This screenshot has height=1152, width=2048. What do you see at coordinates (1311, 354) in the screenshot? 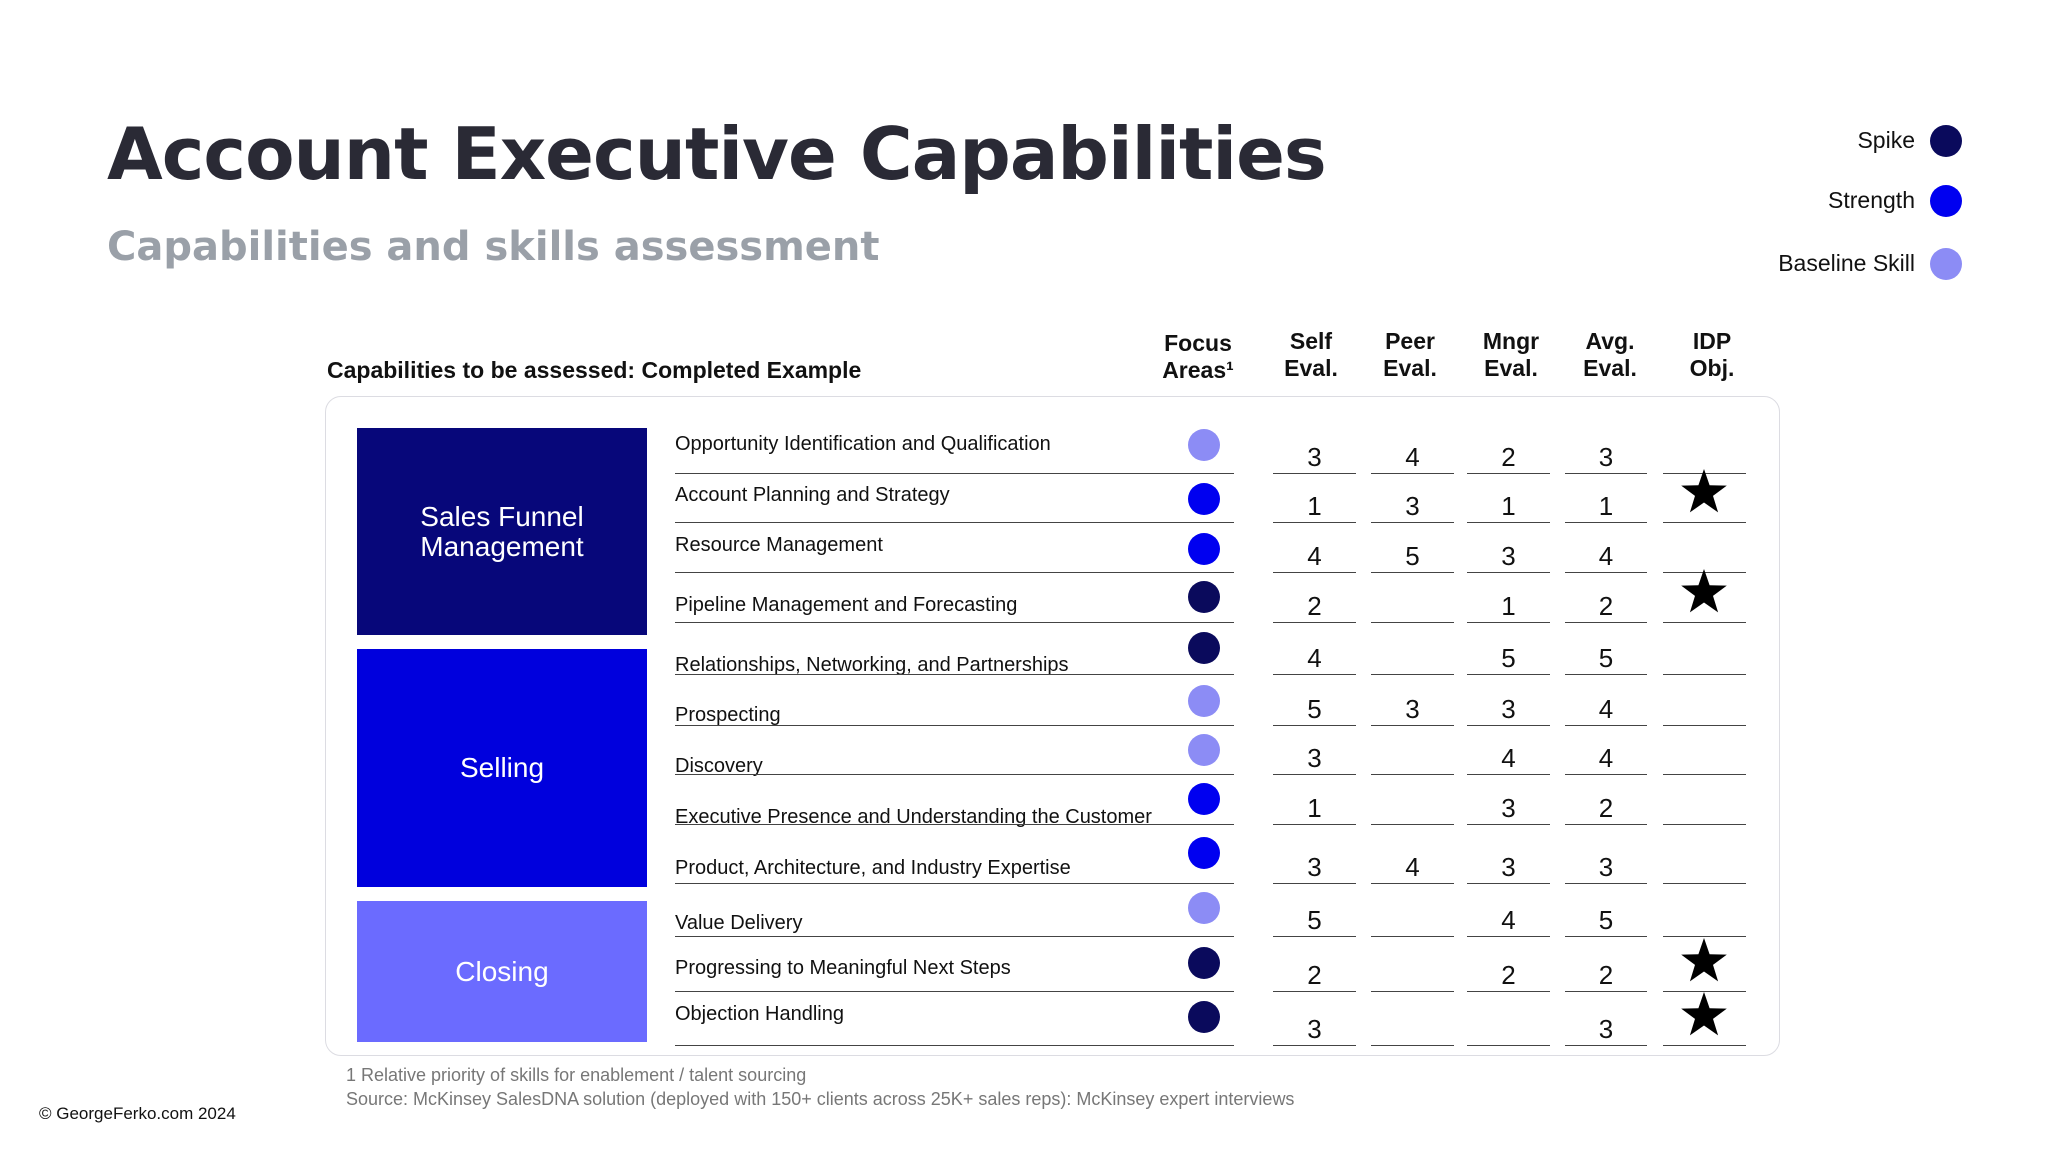
I see `column-header: Self Eval.` at bounding box center [1311, 354].